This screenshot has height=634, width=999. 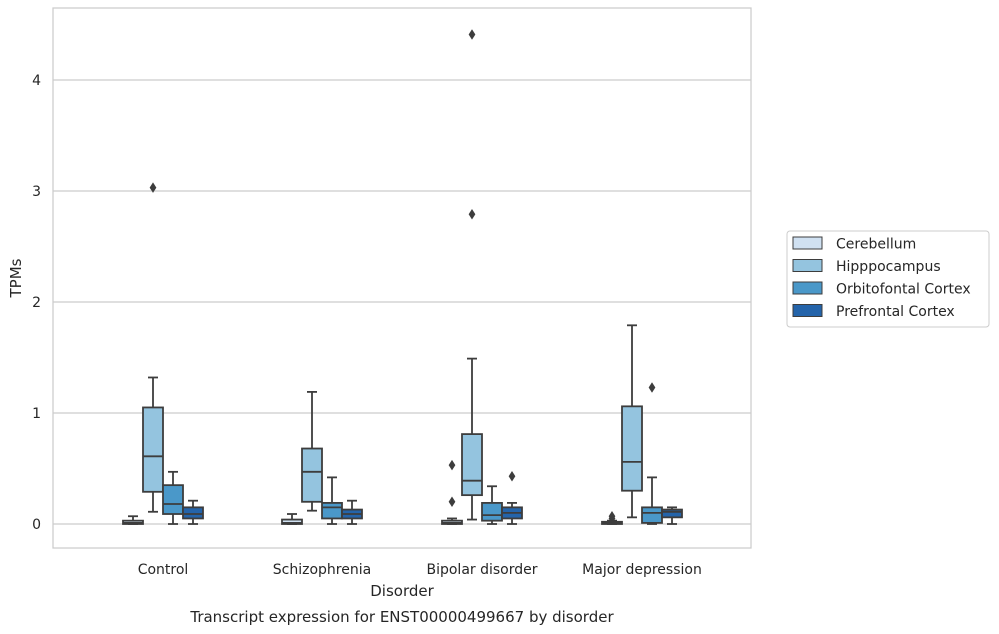 What do you see at coordinates (163, 570) in the screenshot?
I see `x-tick-label: Control` at bounding box center [163, 570].